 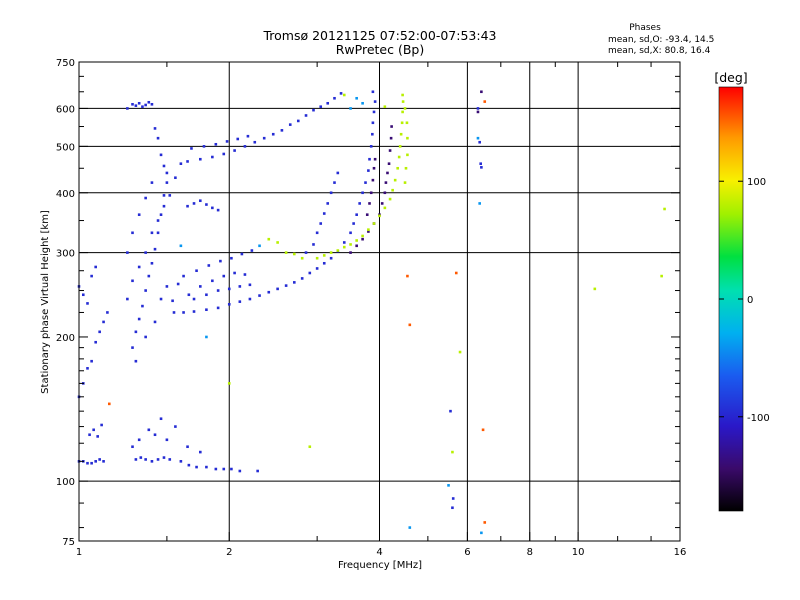 What do you see at coordinates (744, 300) in the screenshot?
I see `colorbar-ticks: 100 0 -100` at bounding box center [744, 300].